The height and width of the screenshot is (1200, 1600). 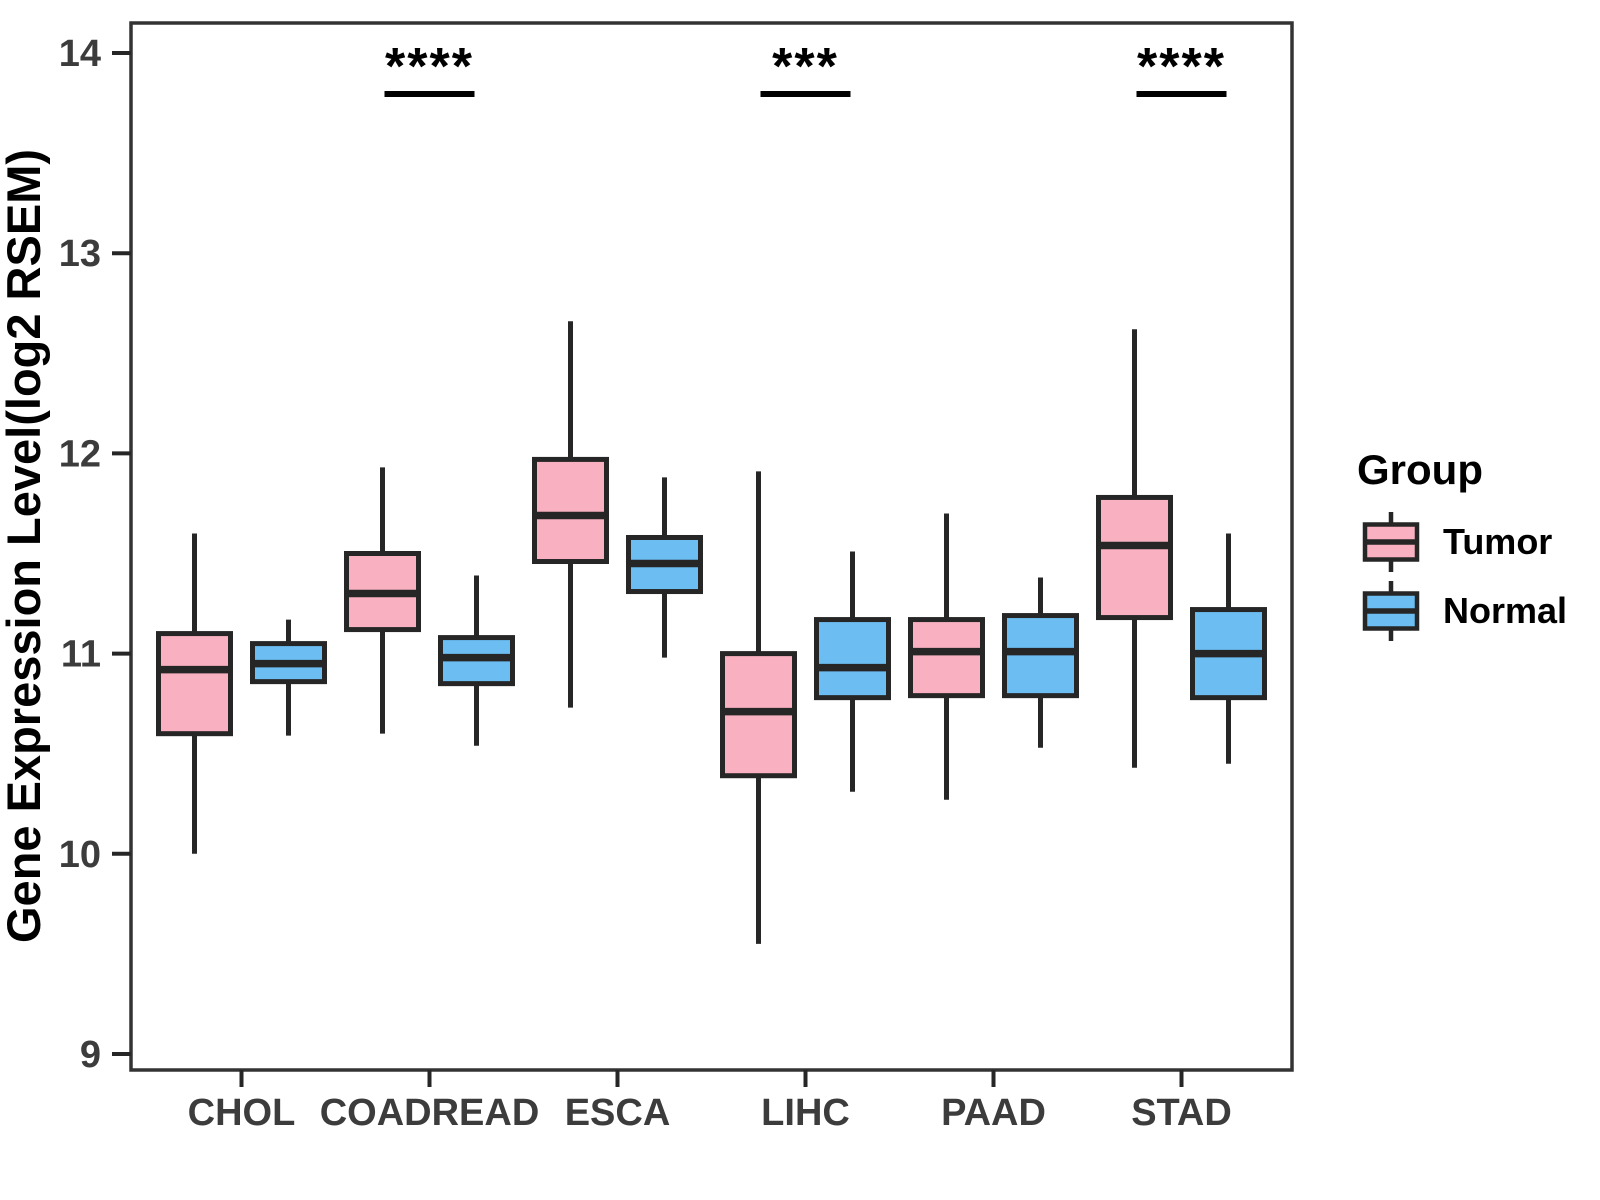 I want to click on box-STAD-Normal, so click(x=1228, y=648).